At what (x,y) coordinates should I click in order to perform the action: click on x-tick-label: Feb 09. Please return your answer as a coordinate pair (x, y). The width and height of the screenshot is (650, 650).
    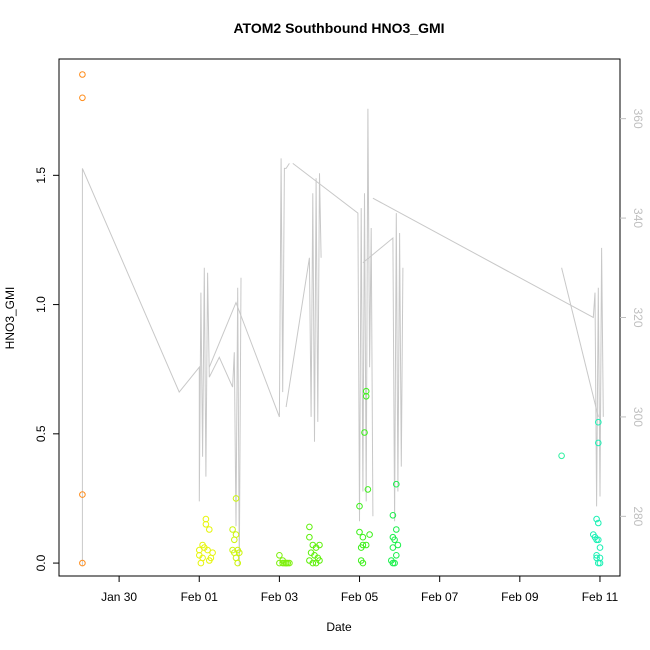
    Looking at the image, I should click on (520, 597).